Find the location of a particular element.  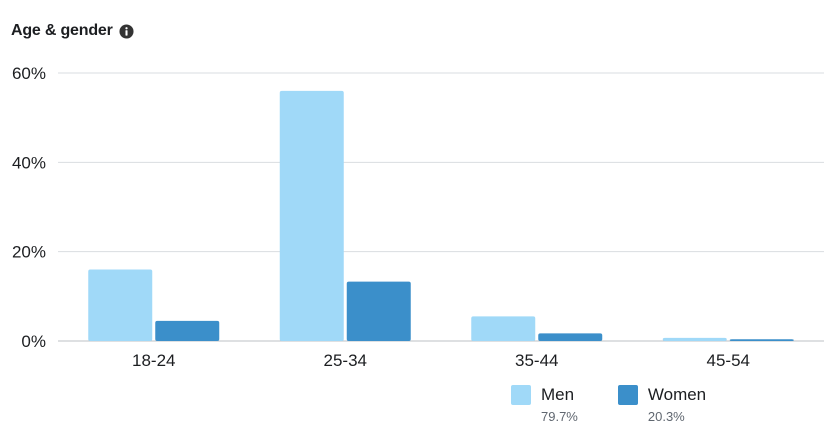

y-tick-label: 60% is located at coordinates (29, 73).